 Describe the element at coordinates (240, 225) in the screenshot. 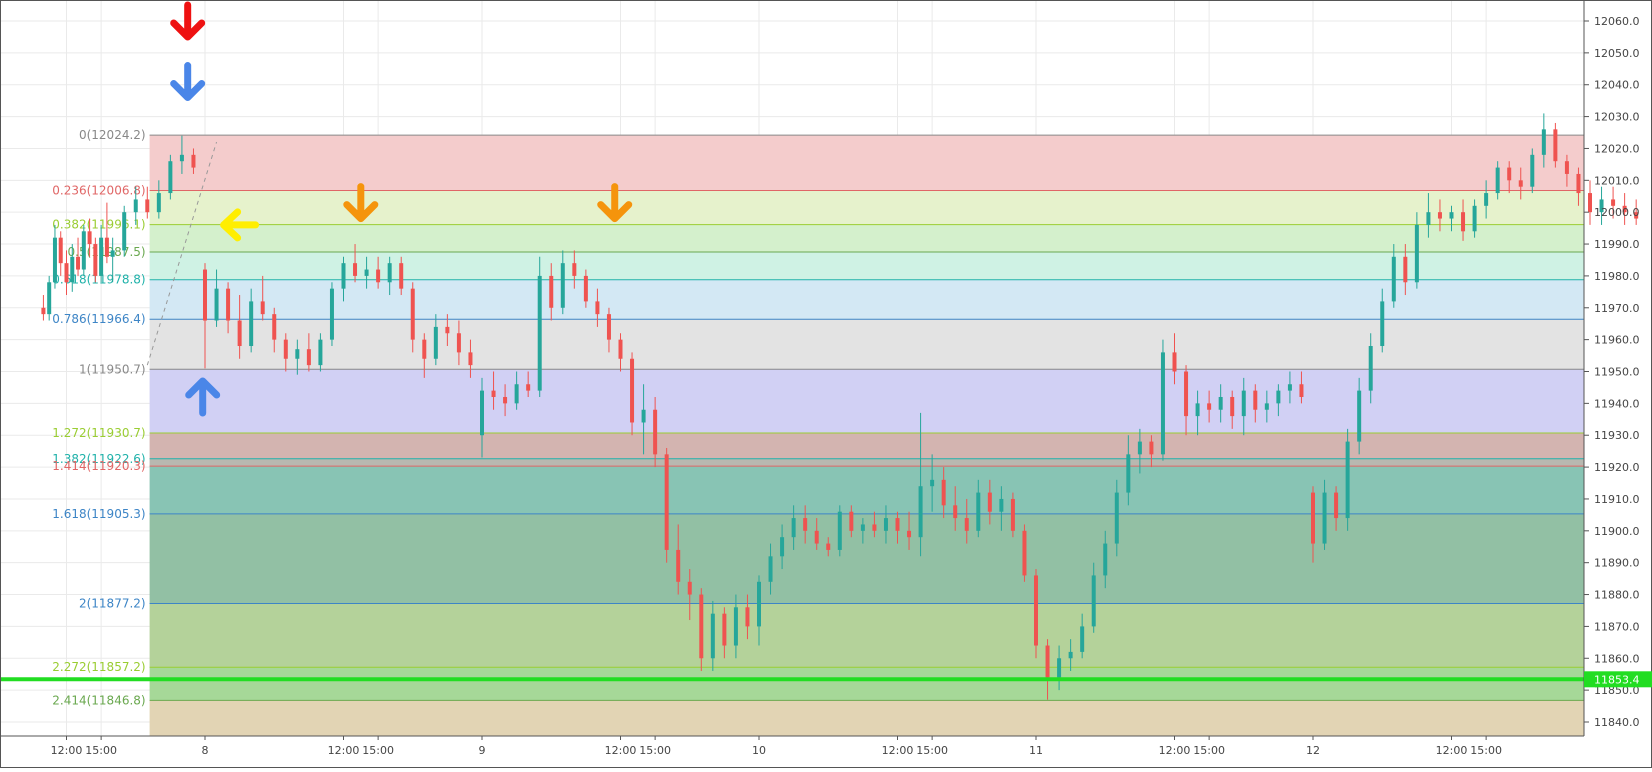

I see `arrow-left-icon` at that location.